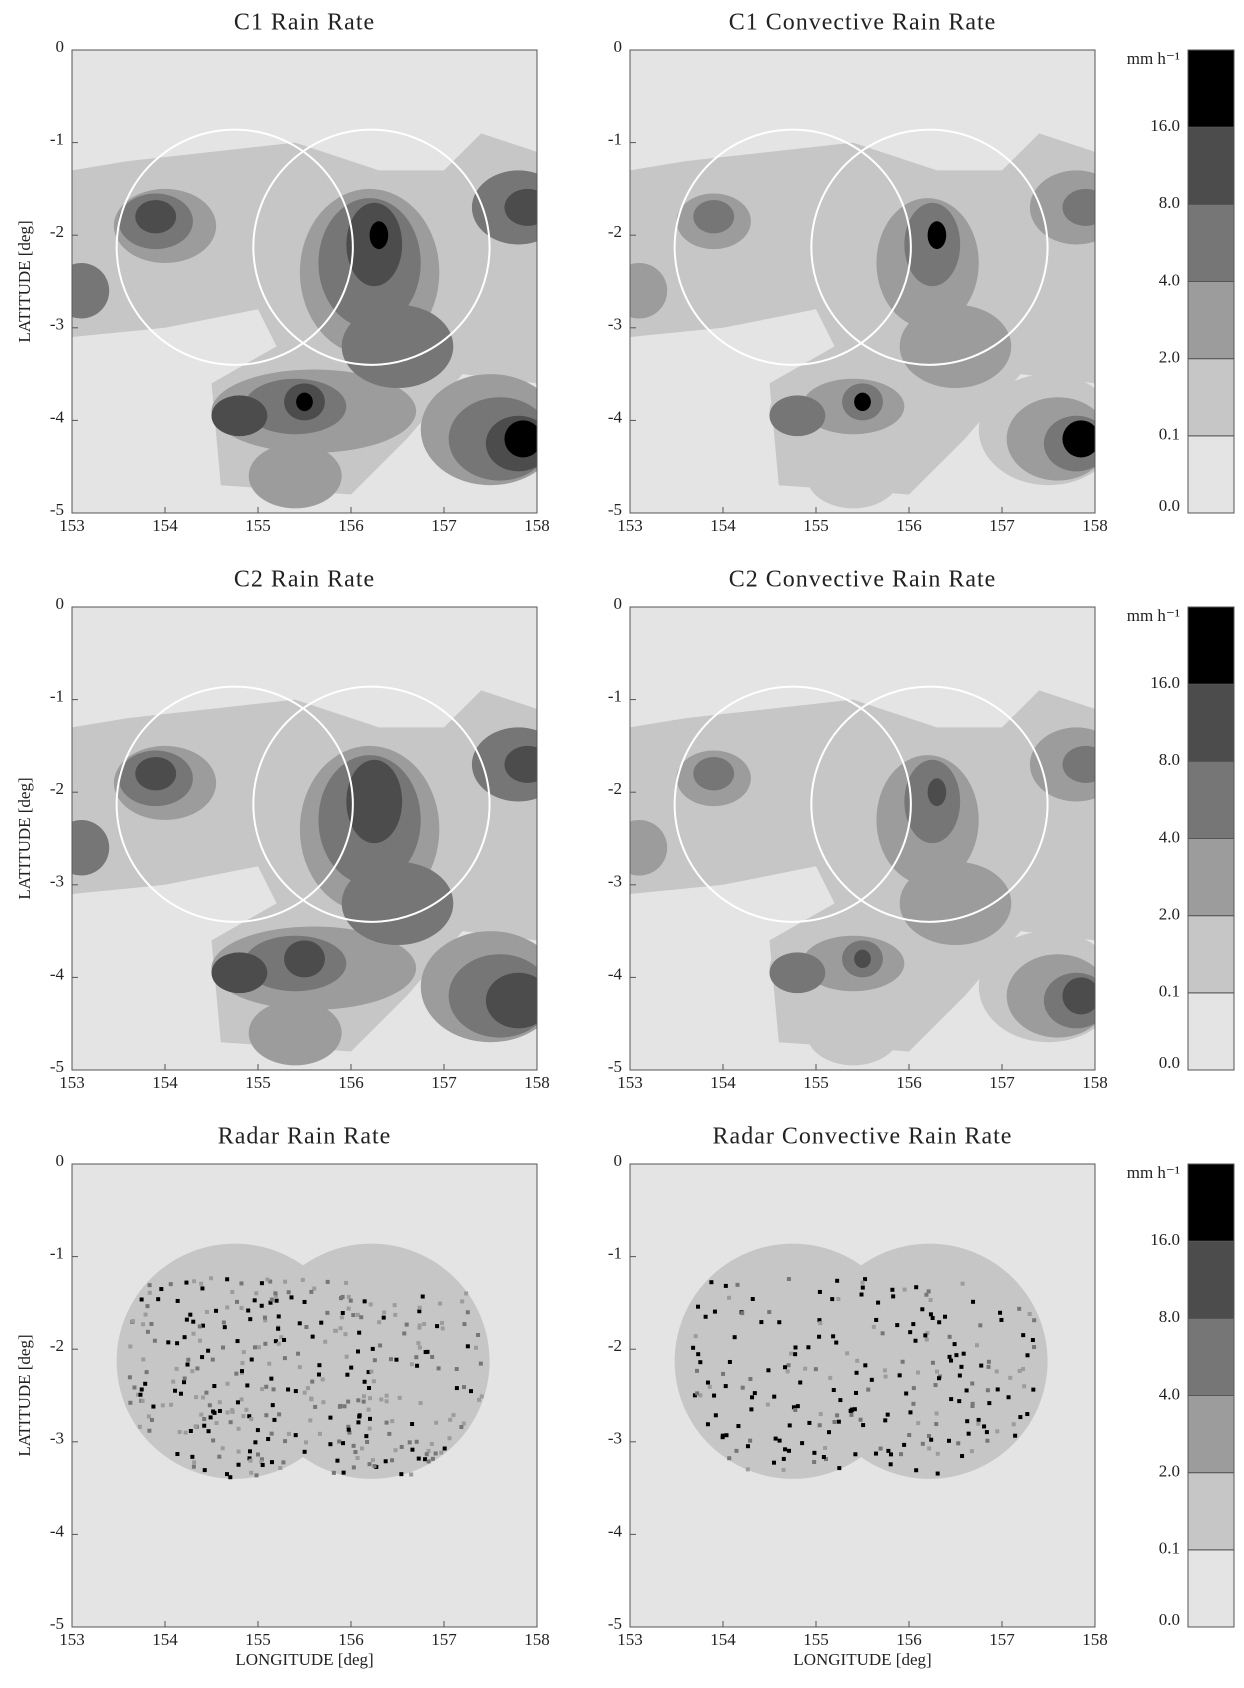 The height and width of the screenshot is (1688, 1244). I want to click on radar-ring, so click(929, 804).